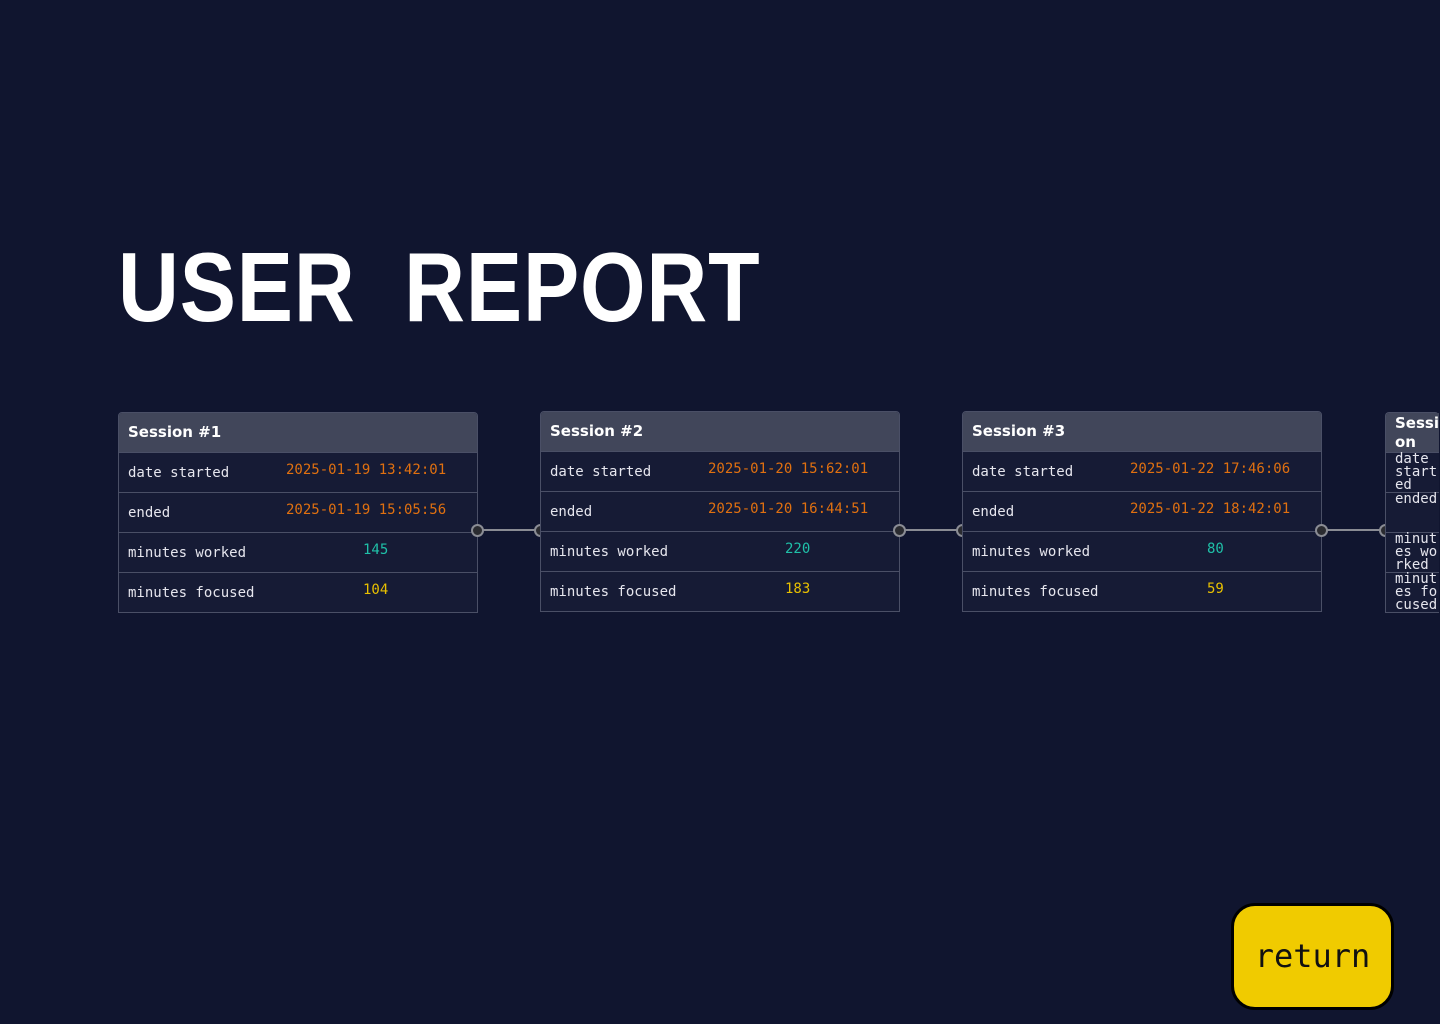 The image size is (1440, 1024). Describe the element at coordinates (298, 592) in the screenshot. I see `row-minutes-focused: minutes focused 104` at that location.